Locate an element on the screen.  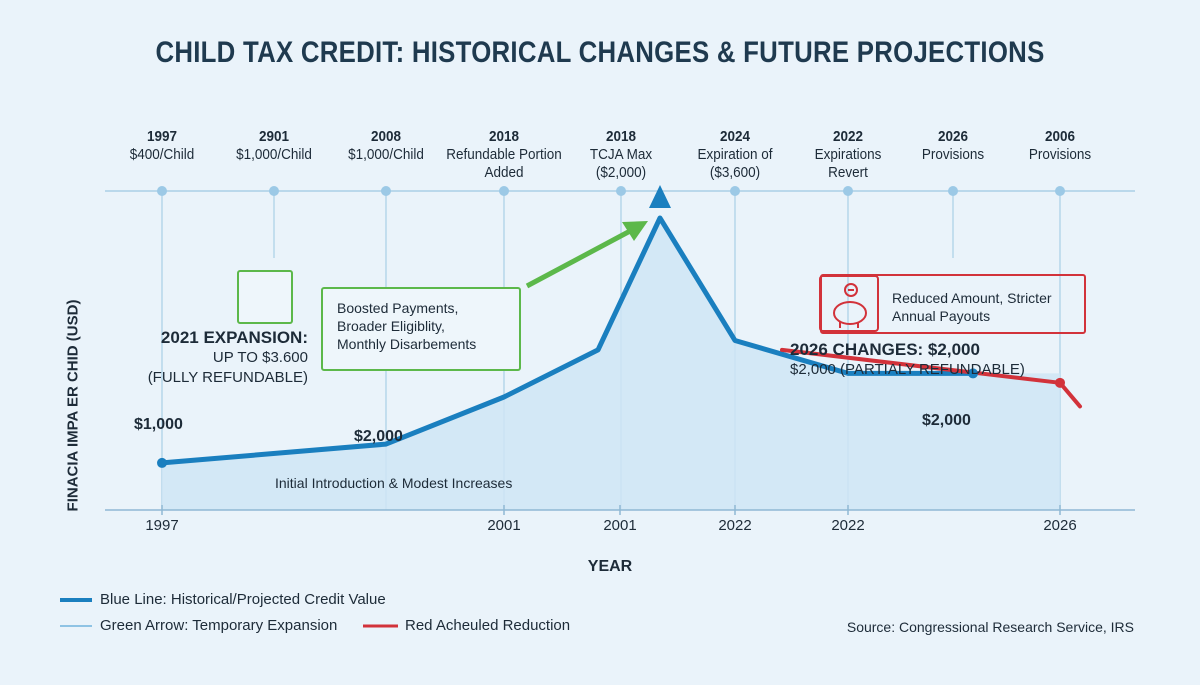
changes-detail: $2,000 (PARTIALY REFUNDABLE) is located at coordinates (907, 369).